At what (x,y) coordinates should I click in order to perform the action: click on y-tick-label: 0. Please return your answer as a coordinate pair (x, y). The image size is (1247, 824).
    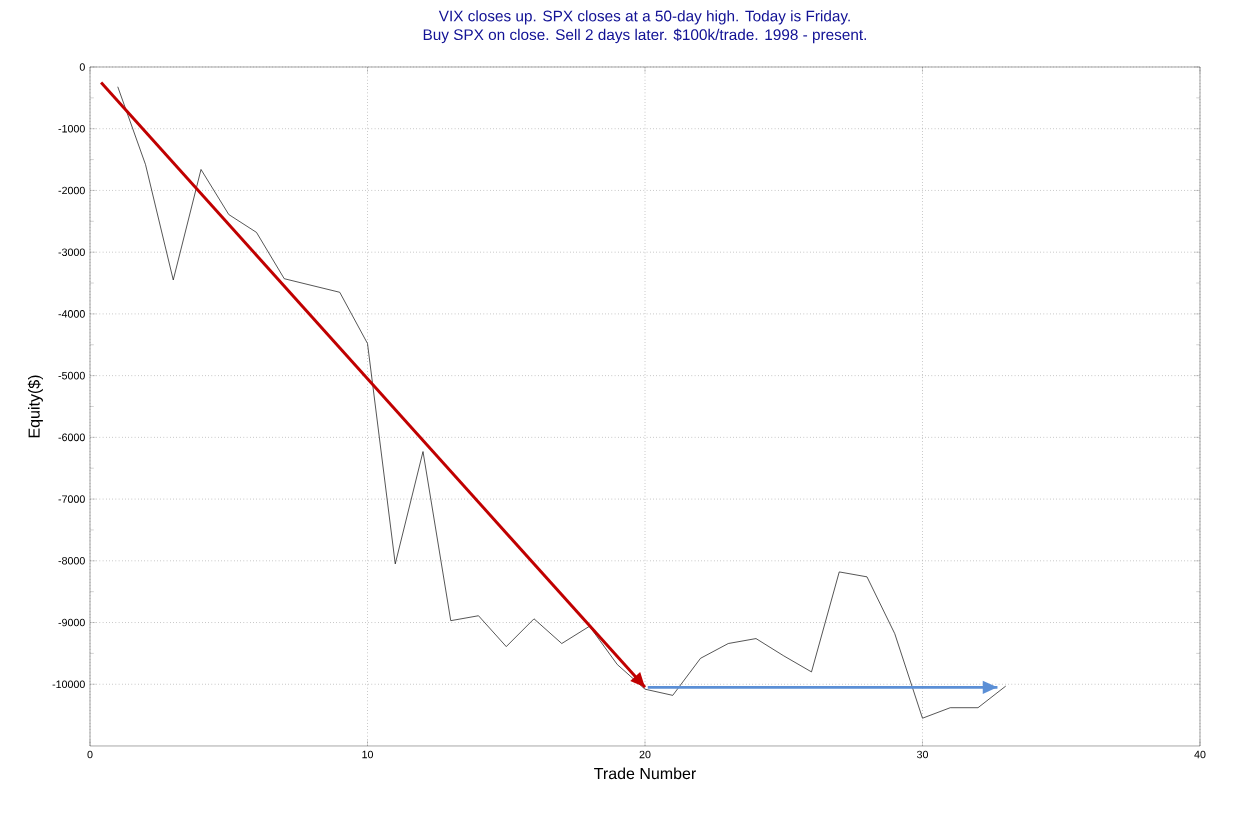
    Looking at the image, I should click on (82, 67).